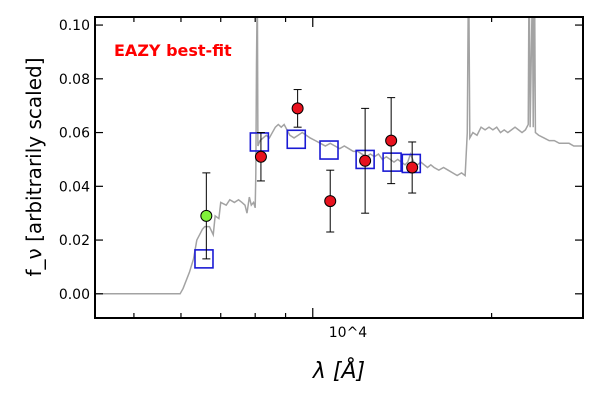 The width and height of the screenshot is (600, 404). Describe the element at coordinates (348, 333) in the screenshot. I see `x-tick-label-10000: 10^4` at that location.